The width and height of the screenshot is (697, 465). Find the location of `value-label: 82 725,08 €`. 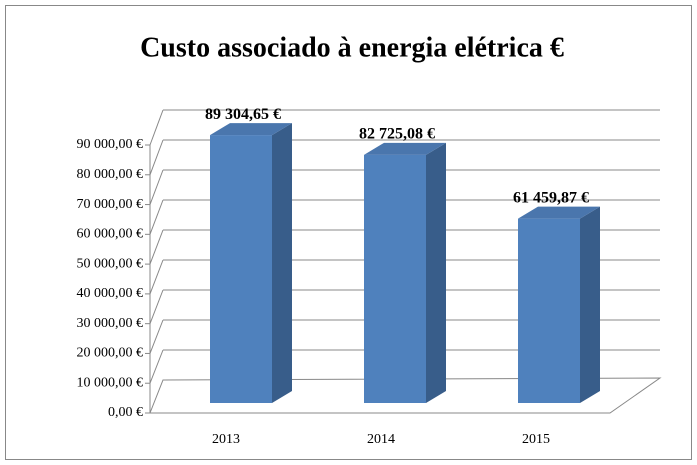

value-label: 82 725,08 € is located at coordinates (397, 133).